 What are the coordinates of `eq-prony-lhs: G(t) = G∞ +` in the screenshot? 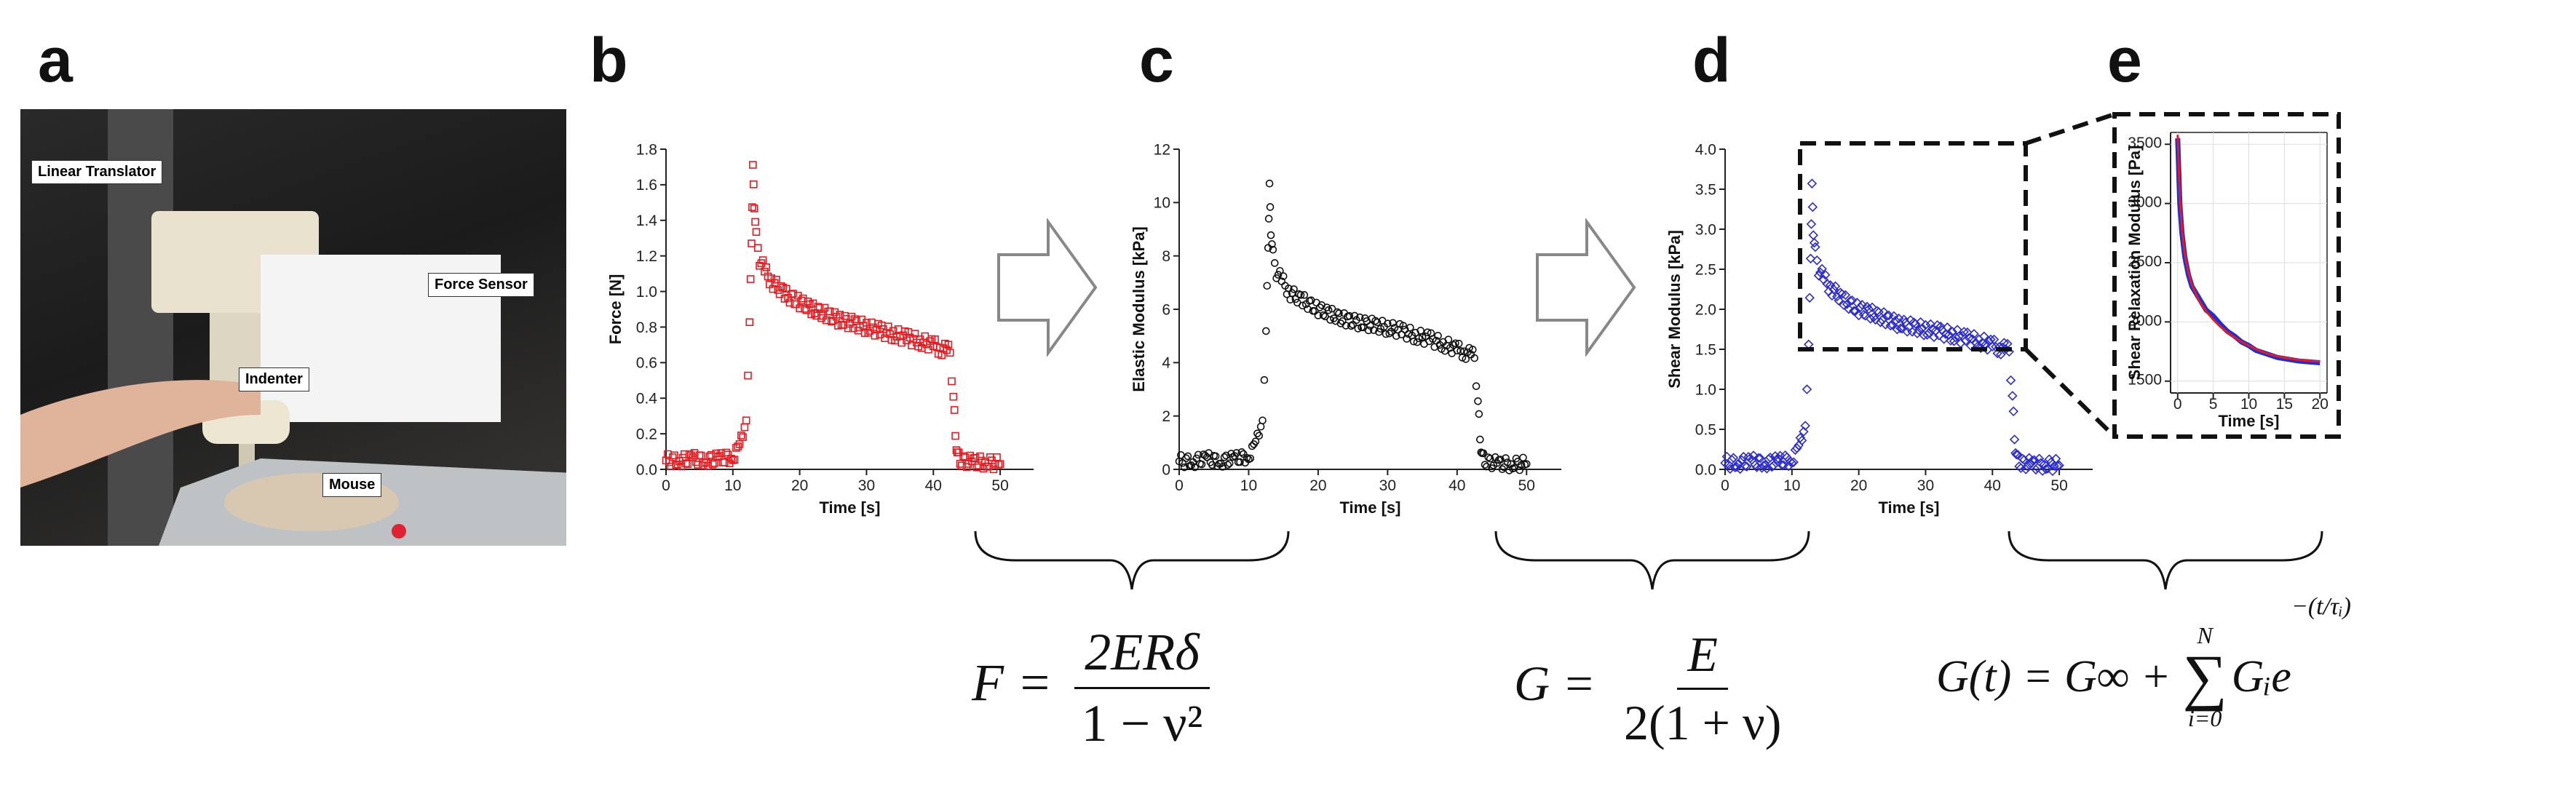 It's located at (2053, 677).